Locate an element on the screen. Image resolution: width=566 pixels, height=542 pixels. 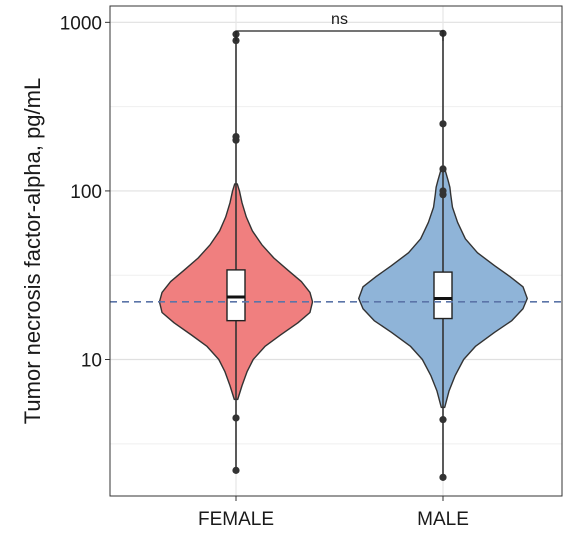
x-tick-label: MALE is located at coordinates (443, 519).